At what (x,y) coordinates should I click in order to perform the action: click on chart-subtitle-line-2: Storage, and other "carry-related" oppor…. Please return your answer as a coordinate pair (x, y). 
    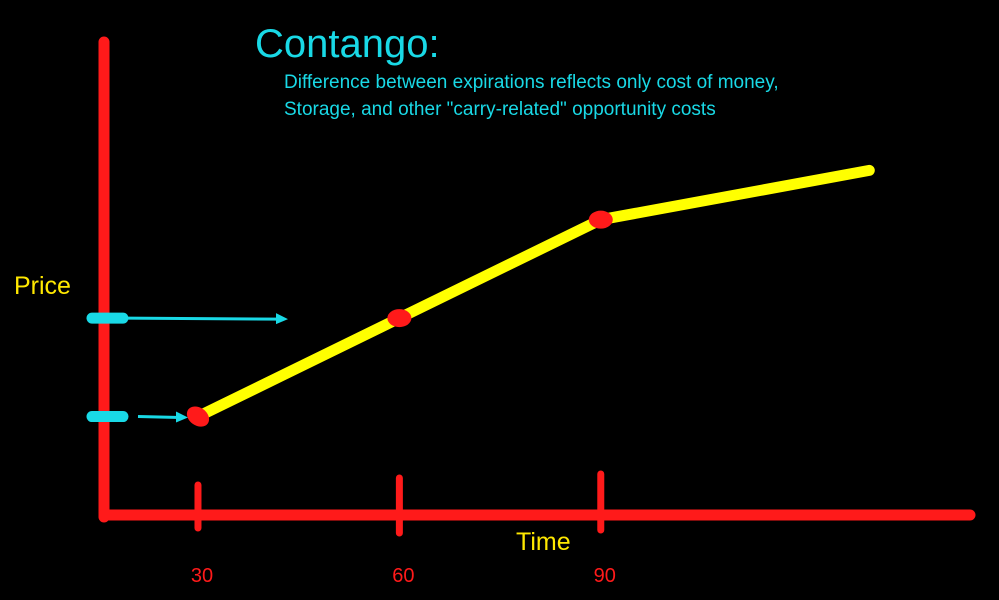
    Looking at the image, I should click on (500, 109).